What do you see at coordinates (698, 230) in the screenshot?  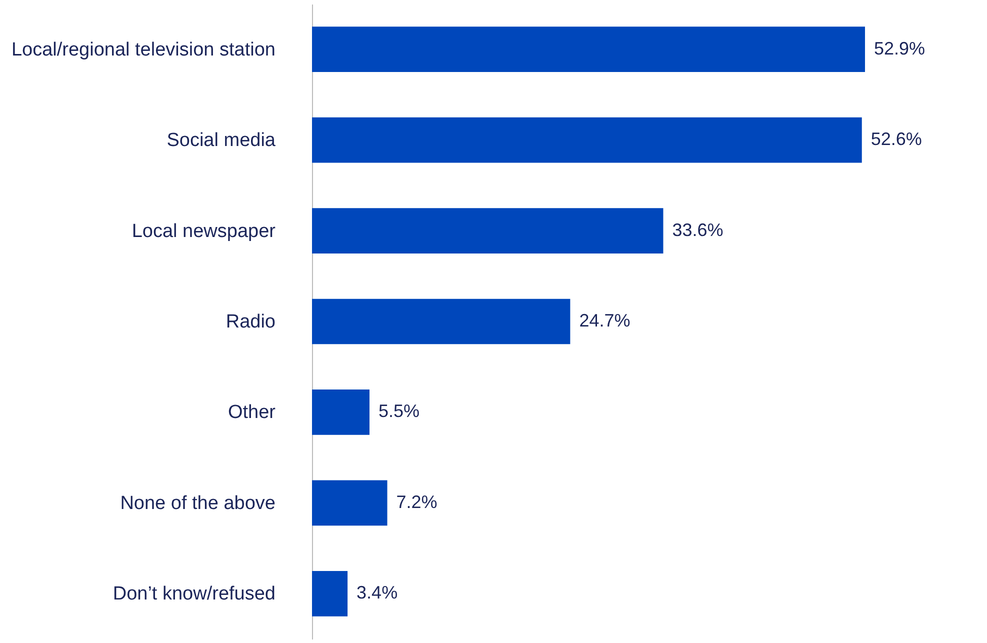 I see `data-label: 33.6%` at bounding box center [698, 230].